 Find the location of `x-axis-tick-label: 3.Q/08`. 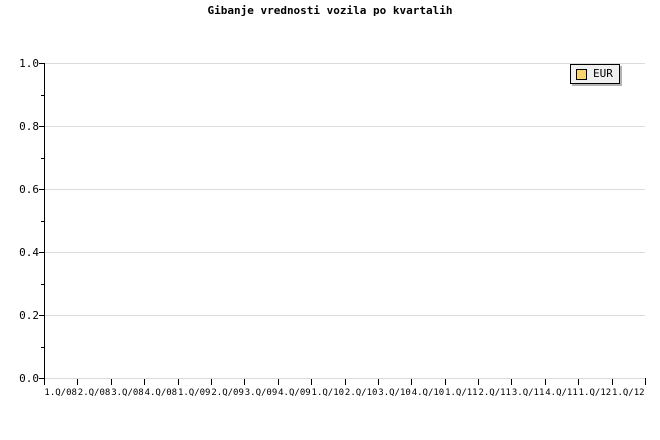

x-axis-tick-label: 3.Q/08 is located at coordinates (127, 393).